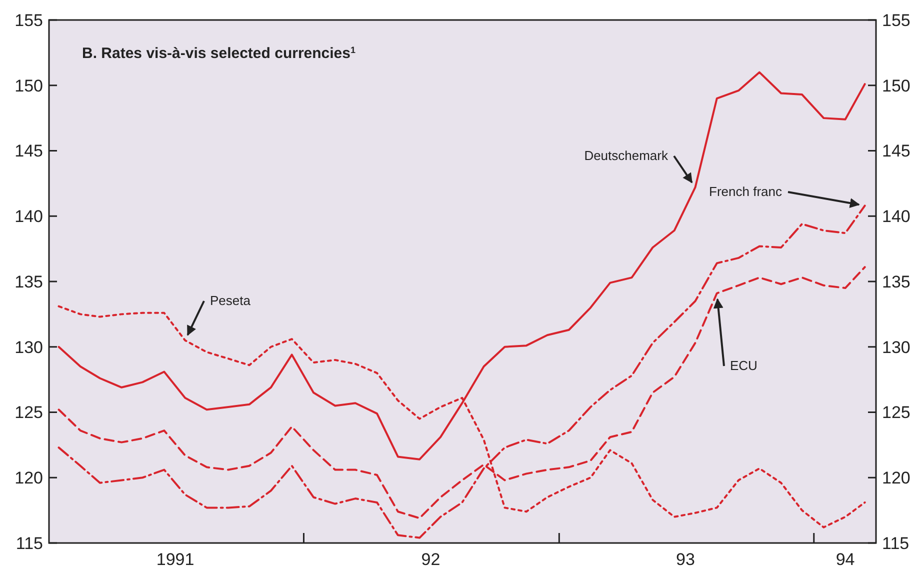 This screenshot has width=921, height=576. What do you see at coordinates (231, 300) in the screenshot?
I see `text: Peseta` at bounding box center [231, 300].